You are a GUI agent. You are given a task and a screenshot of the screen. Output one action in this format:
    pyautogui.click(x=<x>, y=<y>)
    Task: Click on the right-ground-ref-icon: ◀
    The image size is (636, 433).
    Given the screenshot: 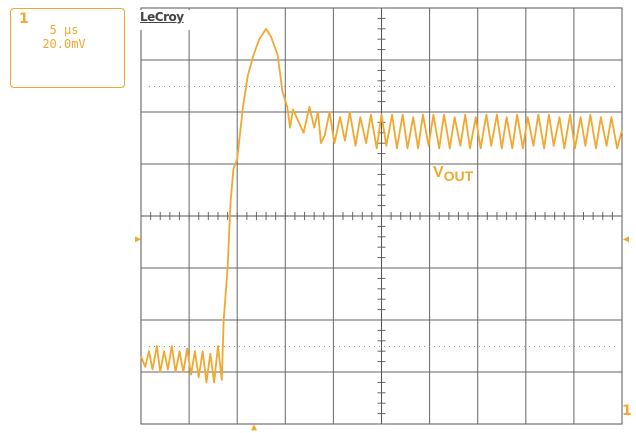 What is the action you would take?
    pyautogui.click(x=626, y=239)
    